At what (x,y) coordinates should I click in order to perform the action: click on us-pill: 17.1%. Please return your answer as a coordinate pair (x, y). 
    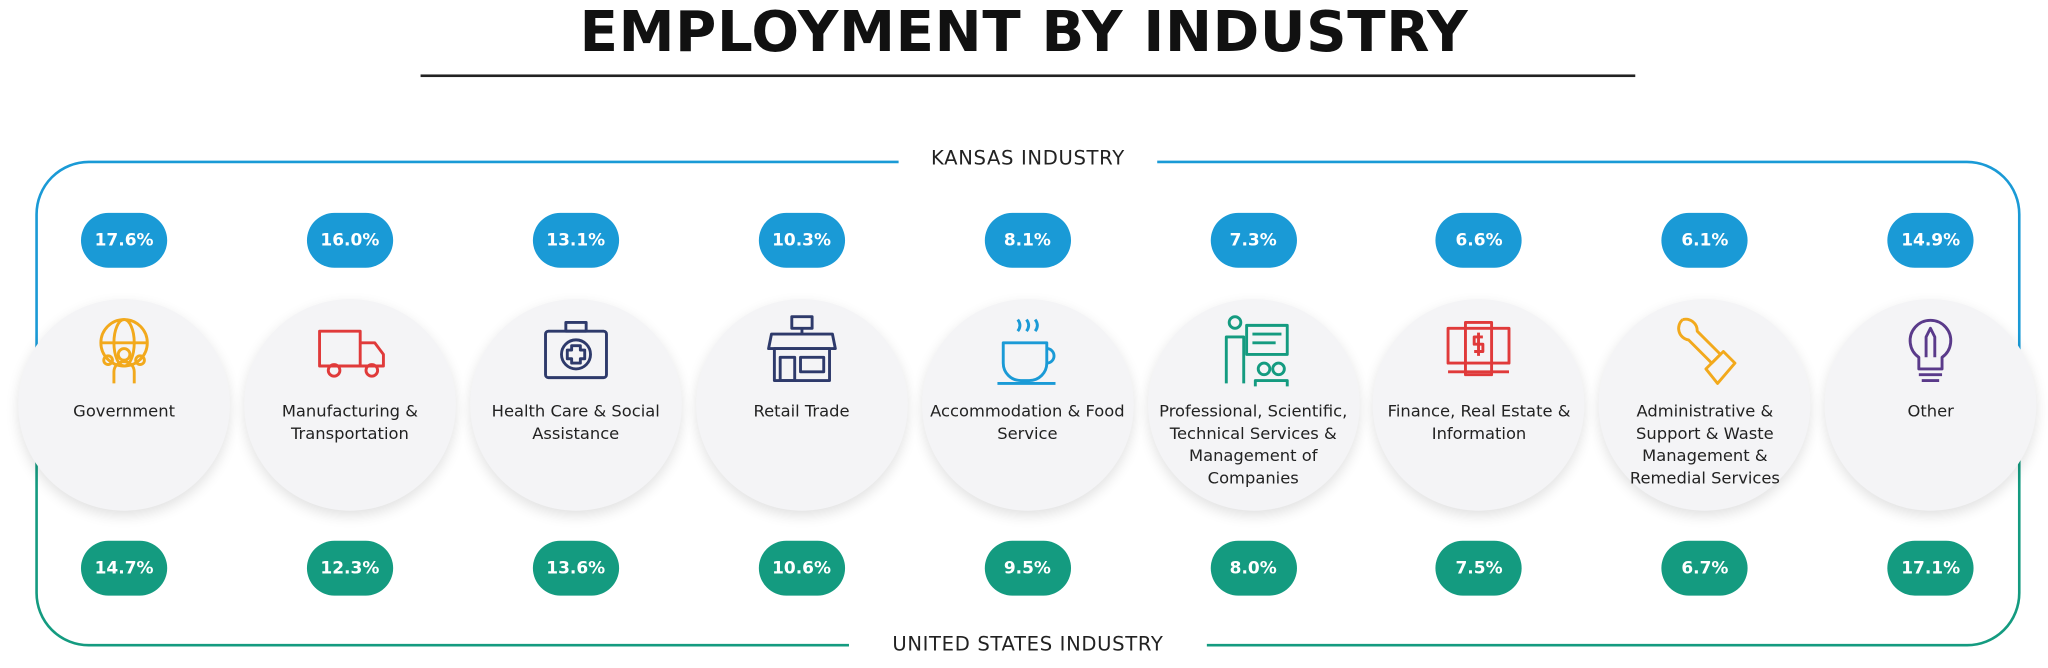
    Looking at the image, I should click on (1930, 568).